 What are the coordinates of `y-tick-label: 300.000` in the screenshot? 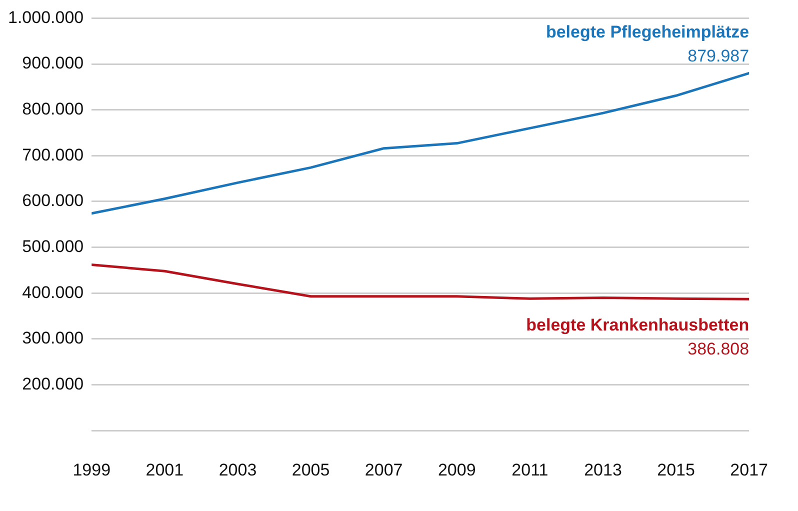 It's located at (53, 338).